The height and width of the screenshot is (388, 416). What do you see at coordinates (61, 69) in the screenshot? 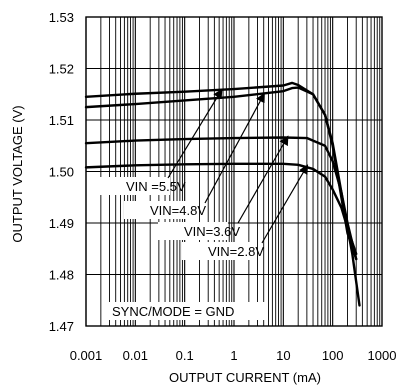
I see `y-tick-label: 1.52` at bounding box center [61, 69].